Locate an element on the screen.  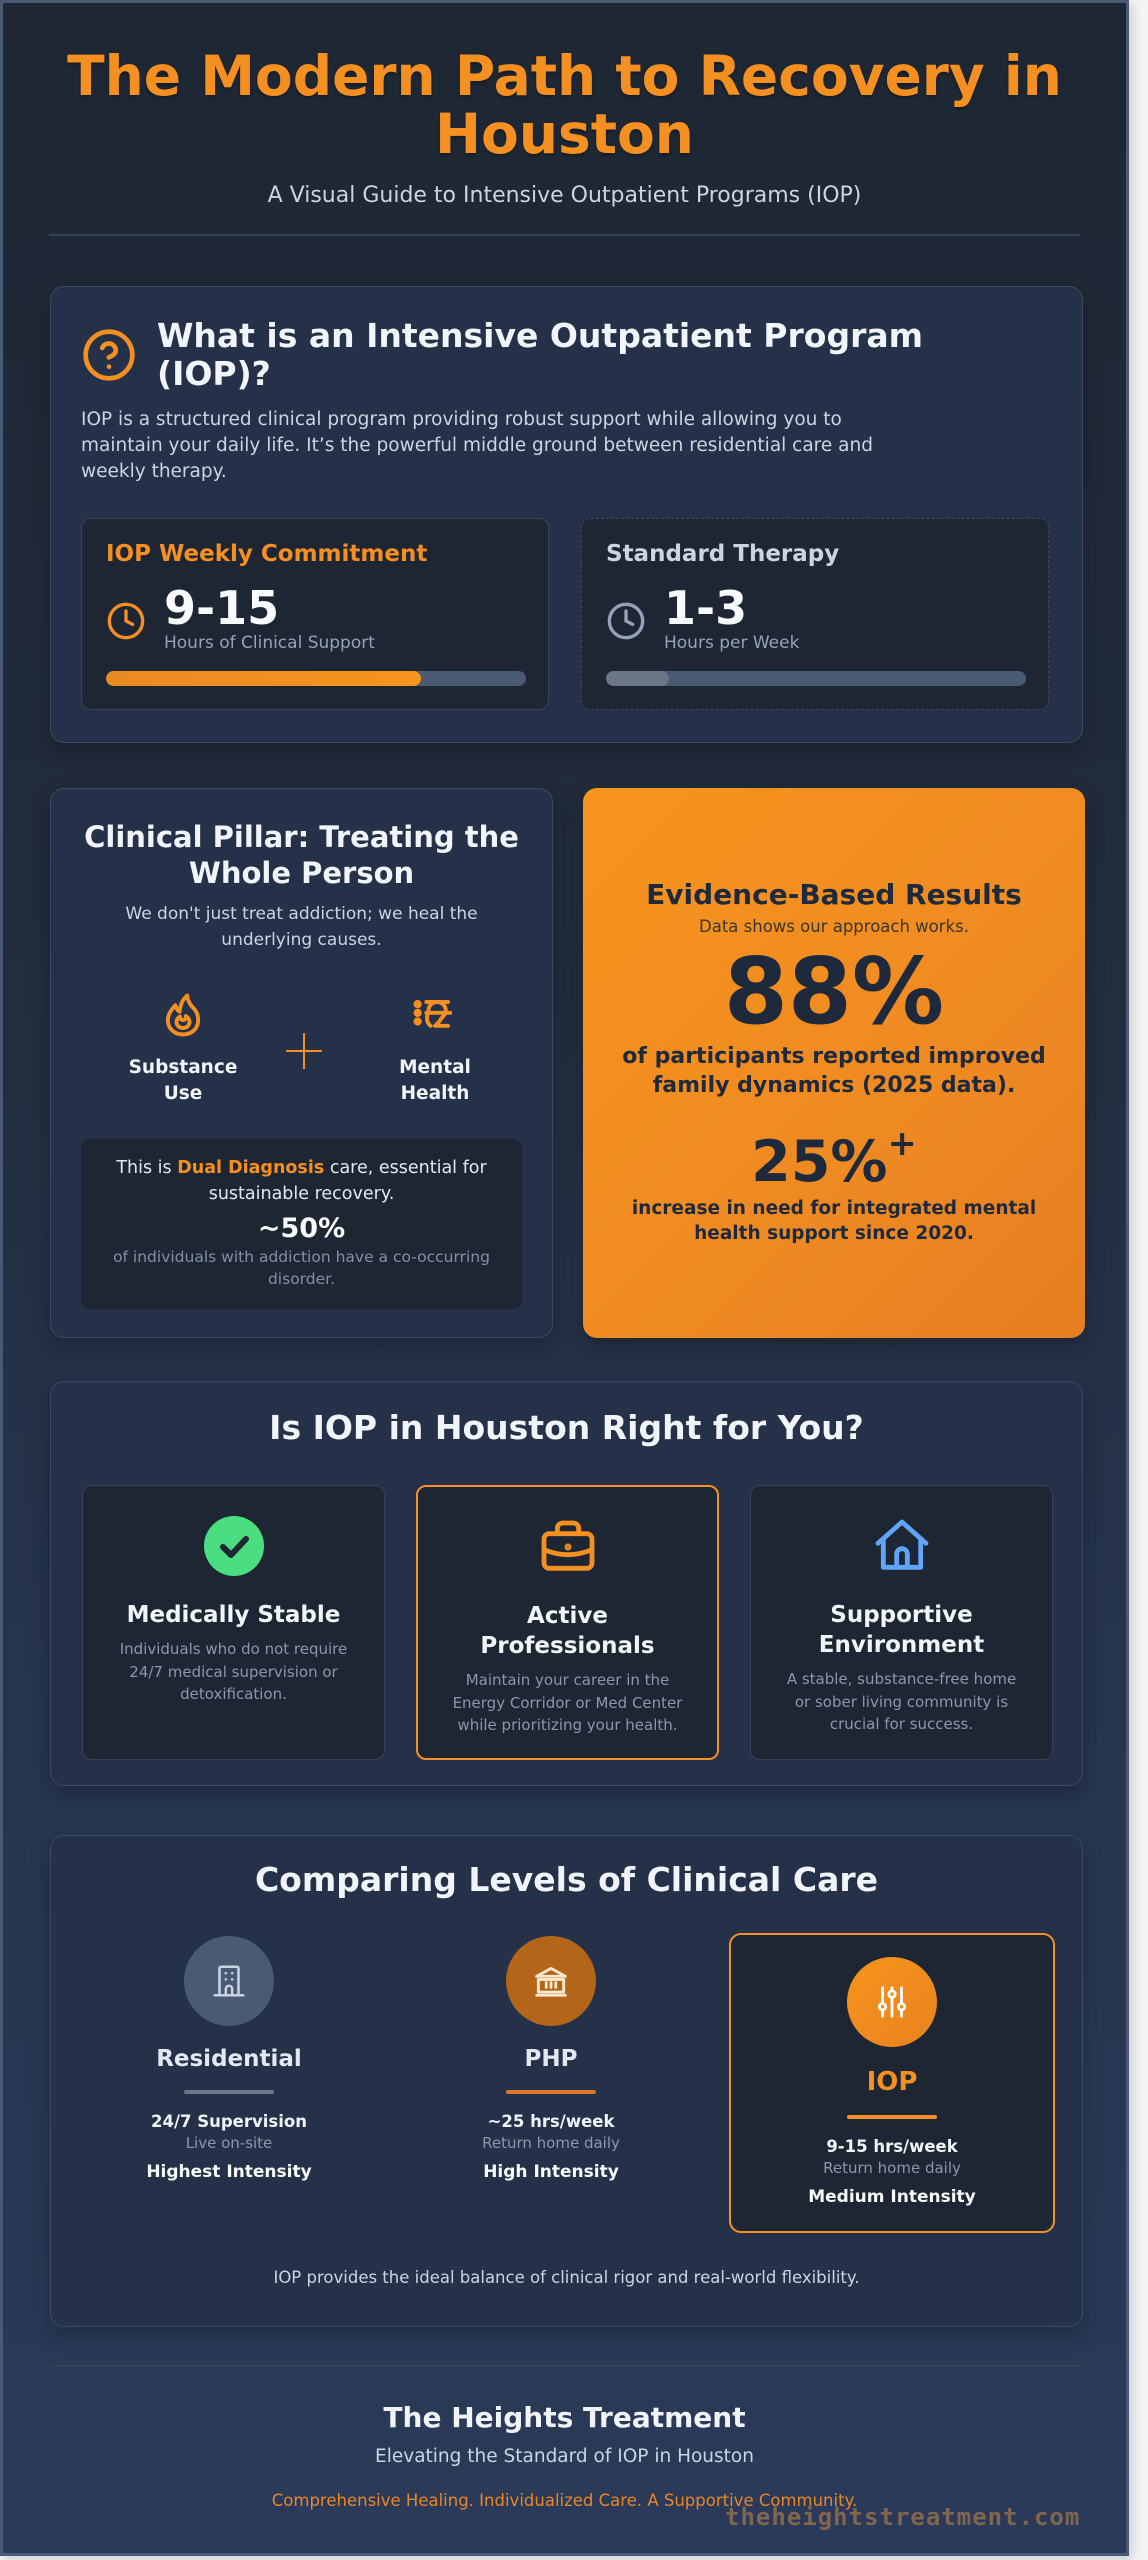
card-title: IOP Weekly Commitment is located at coordinates (267, 554).